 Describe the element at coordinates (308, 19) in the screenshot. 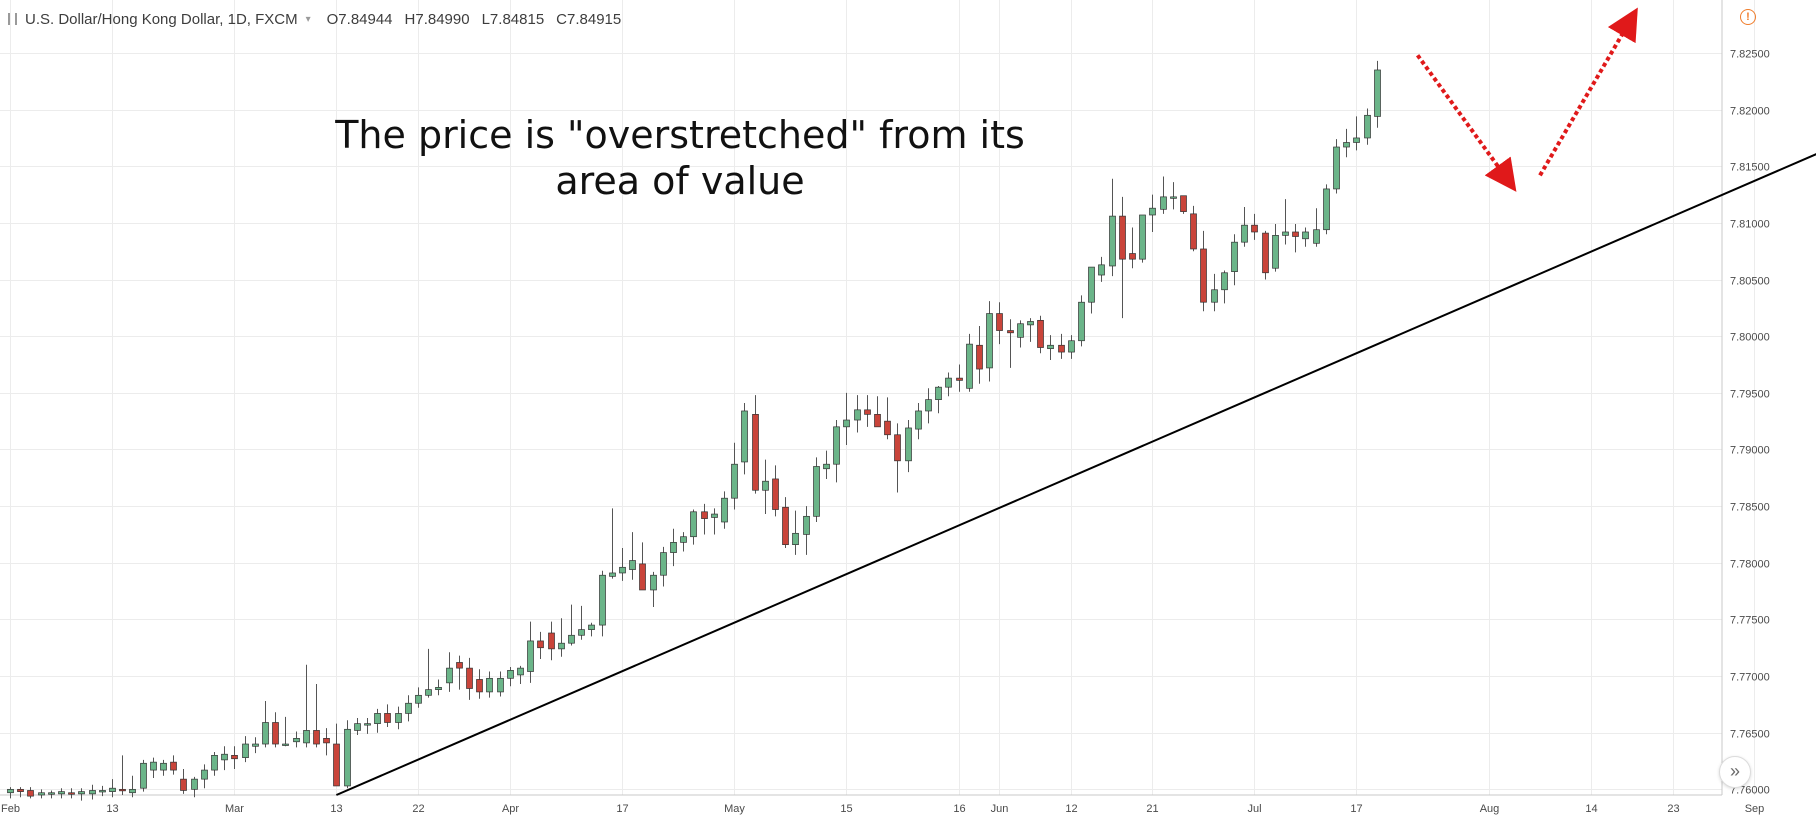

I see `caret-down-icon: ▾` at that location.